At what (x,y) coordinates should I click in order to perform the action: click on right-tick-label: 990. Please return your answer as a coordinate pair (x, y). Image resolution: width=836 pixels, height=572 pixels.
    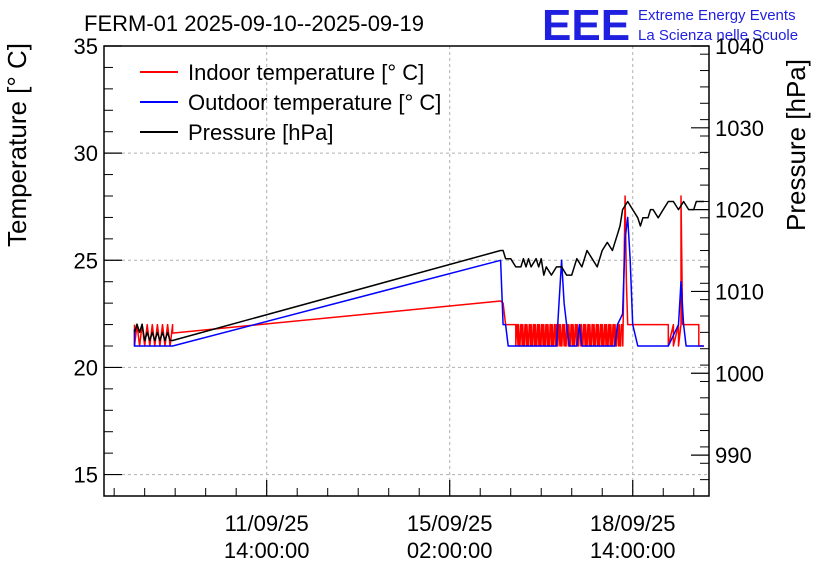
    Looking at the image, I should click on (733, 455).